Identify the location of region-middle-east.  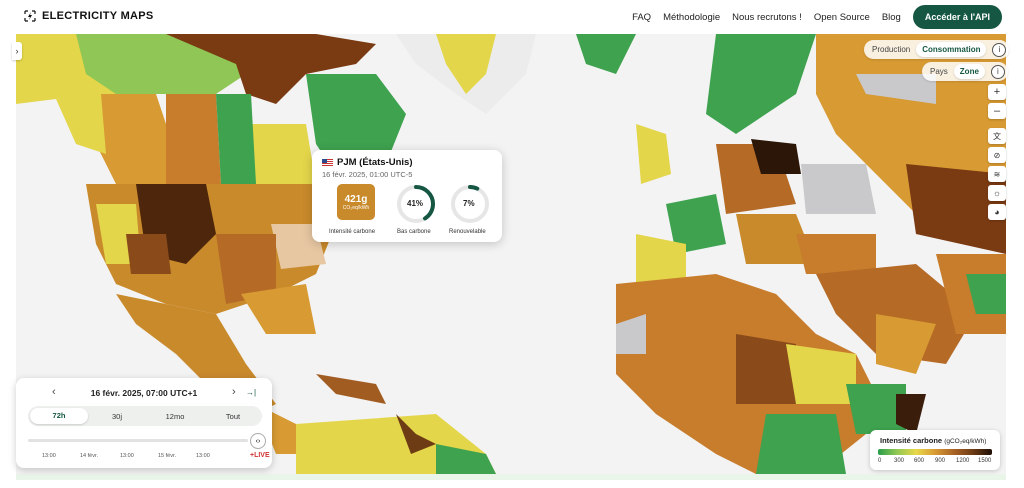
(896, 314).